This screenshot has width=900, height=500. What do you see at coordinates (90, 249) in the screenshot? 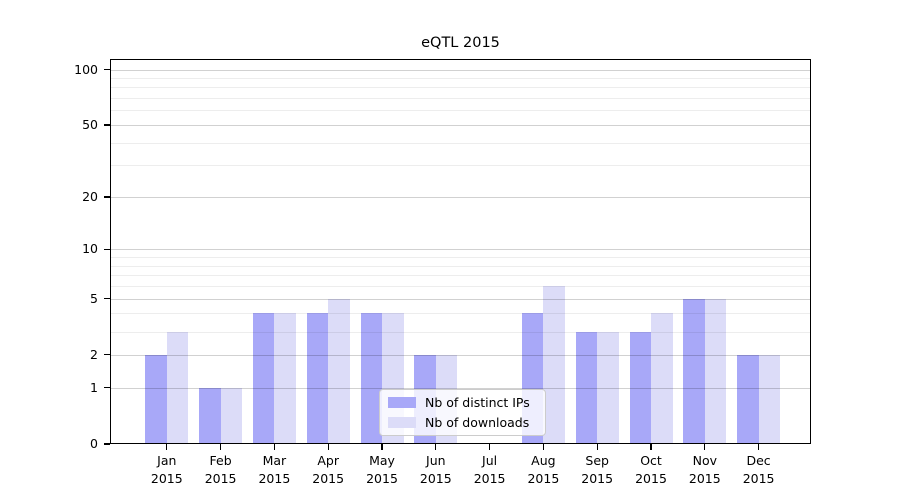
I see `y-tick-label-10: 10` at bounding box center [90, 249].